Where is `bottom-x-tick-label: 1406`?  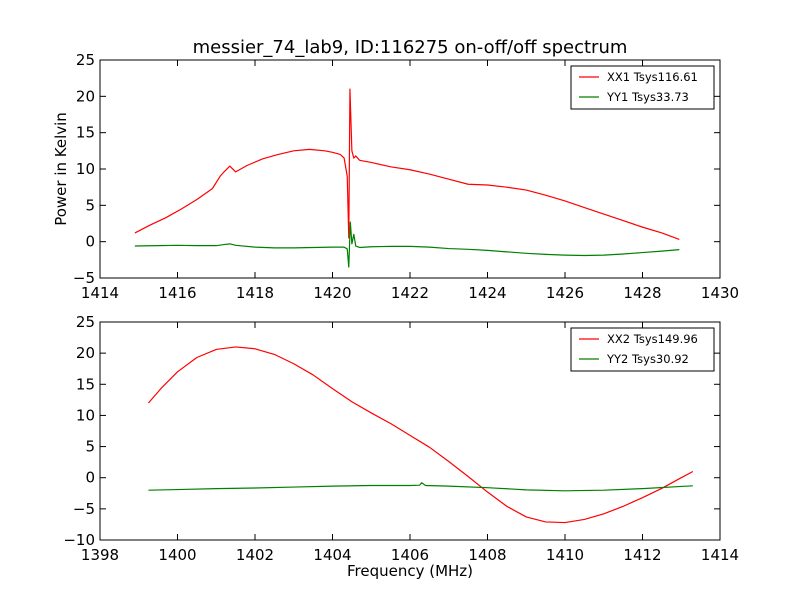 bottom-x-tick-label: 1406 is located at coordinates (410, 555).